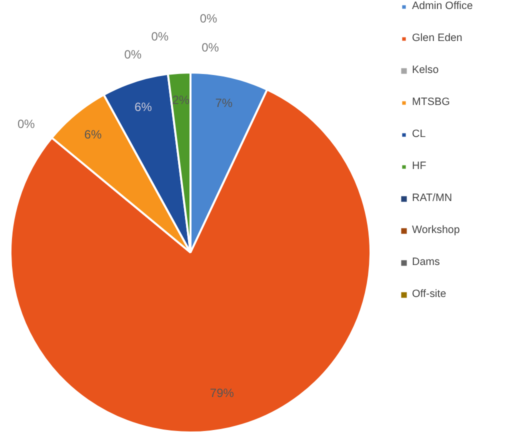  I want to click on legend-label: Off-site, so click(429, 294).